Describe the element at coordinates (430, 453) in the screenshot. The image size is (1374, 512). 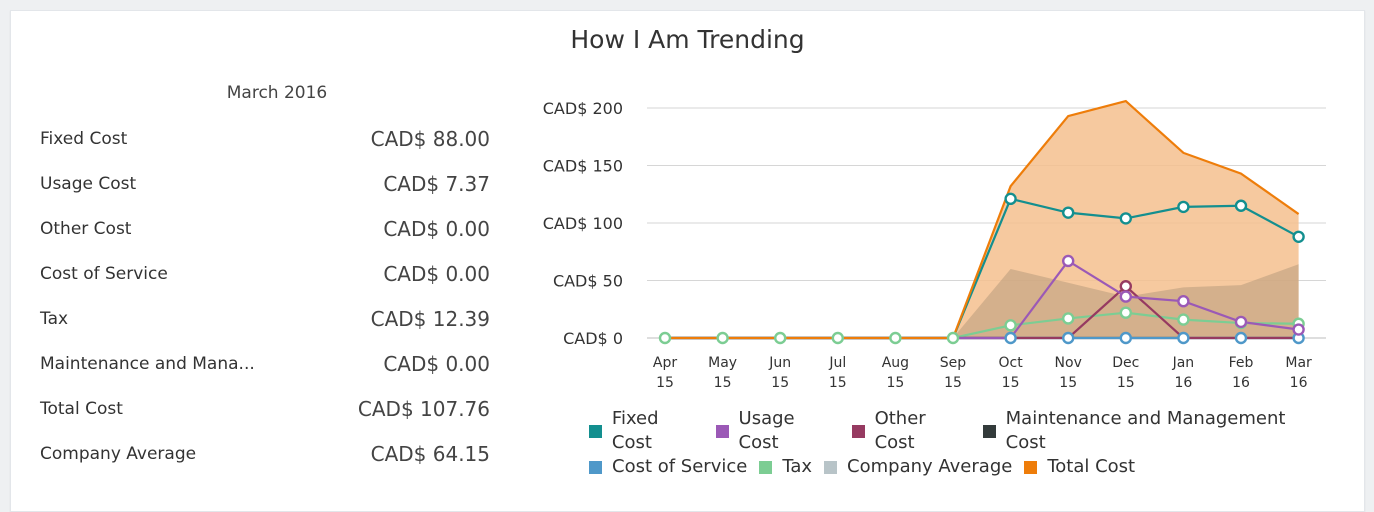
I see `summary-value: CAD$ 64.15` at that location.